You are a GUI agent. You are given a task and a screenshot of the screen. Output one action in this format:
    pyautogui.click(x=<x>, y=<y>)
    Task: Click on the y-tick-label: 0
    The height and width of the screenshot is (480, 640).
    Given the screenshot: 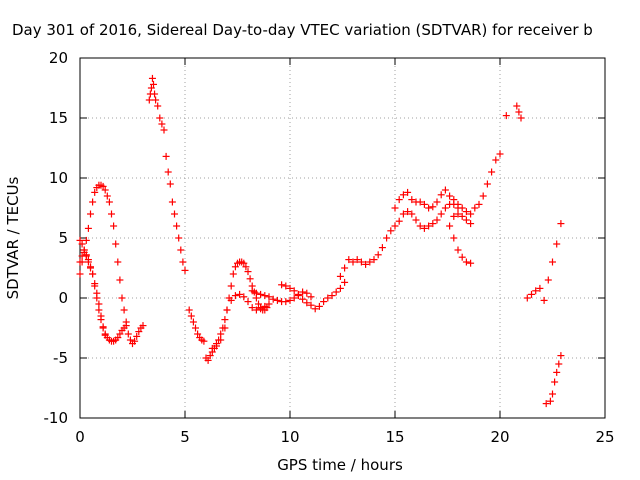 What is the action you would take?
    pyautogui.click(x=63, y=298)
    